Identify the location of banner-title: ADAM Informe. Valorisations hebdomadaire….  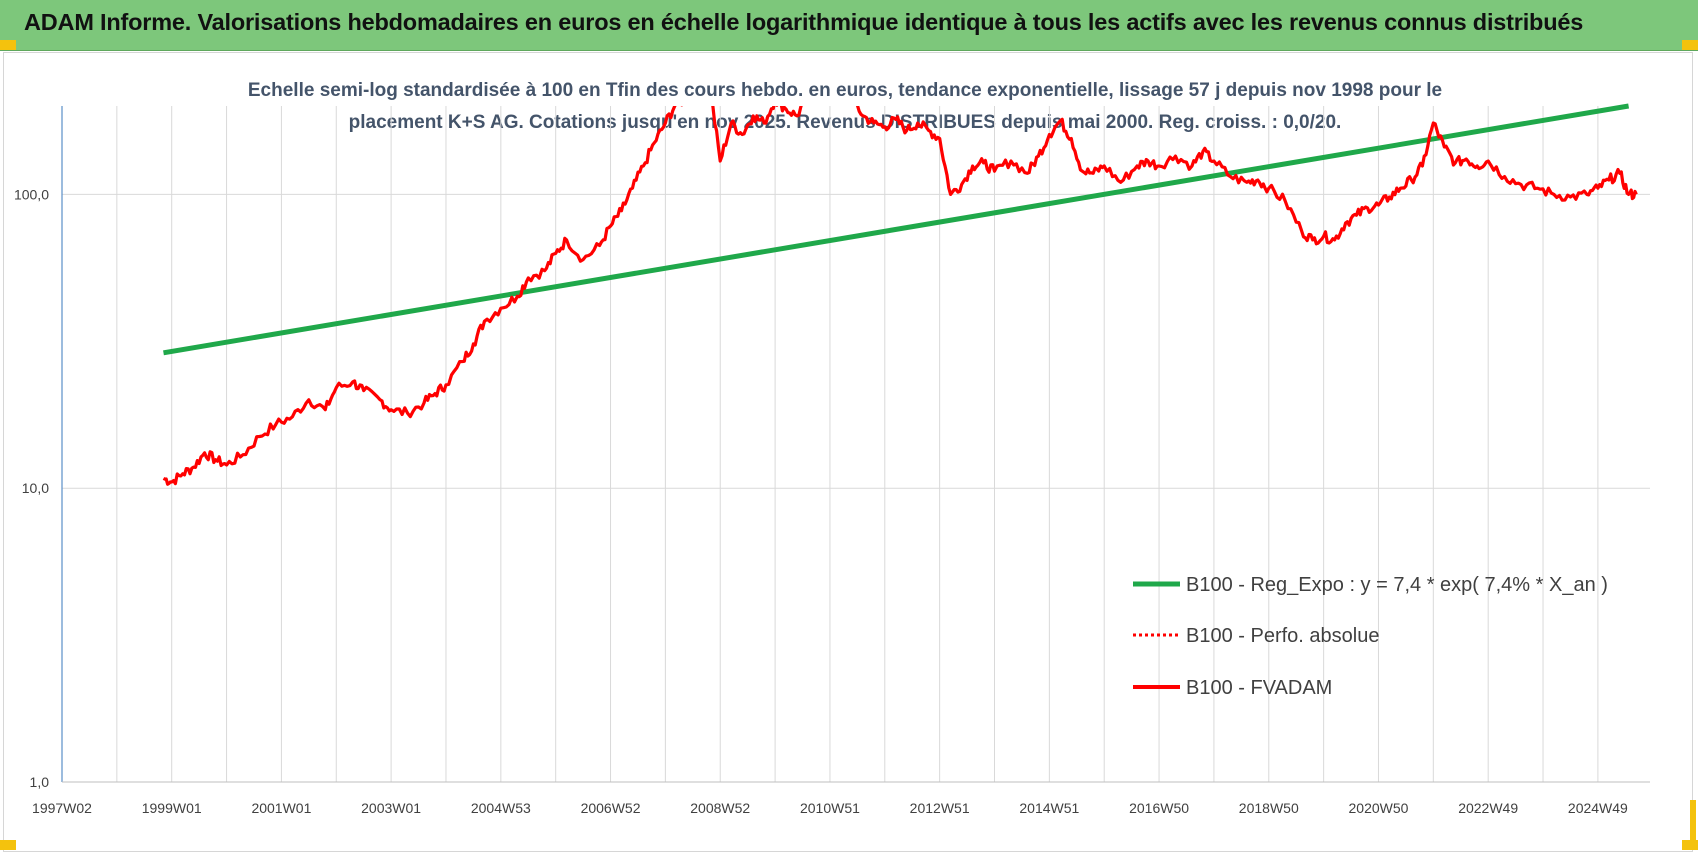
(804, 22).